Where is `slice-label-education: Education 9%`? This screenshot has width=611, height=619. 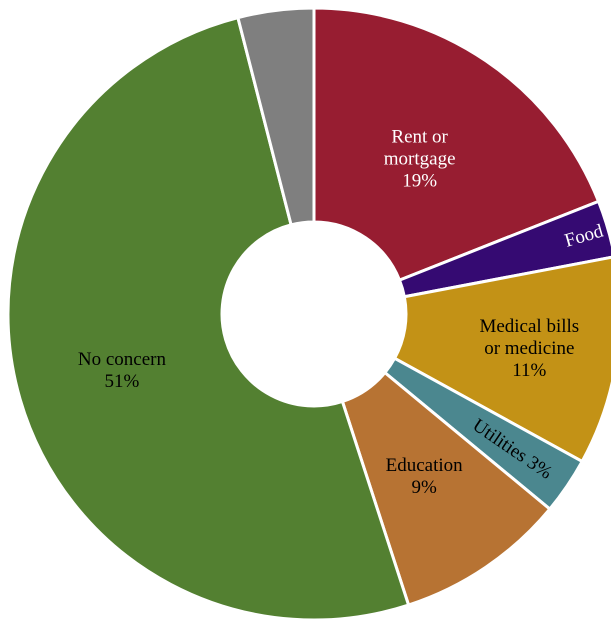 slice-label-education: Education 9% is located at coordinates (425, 476).